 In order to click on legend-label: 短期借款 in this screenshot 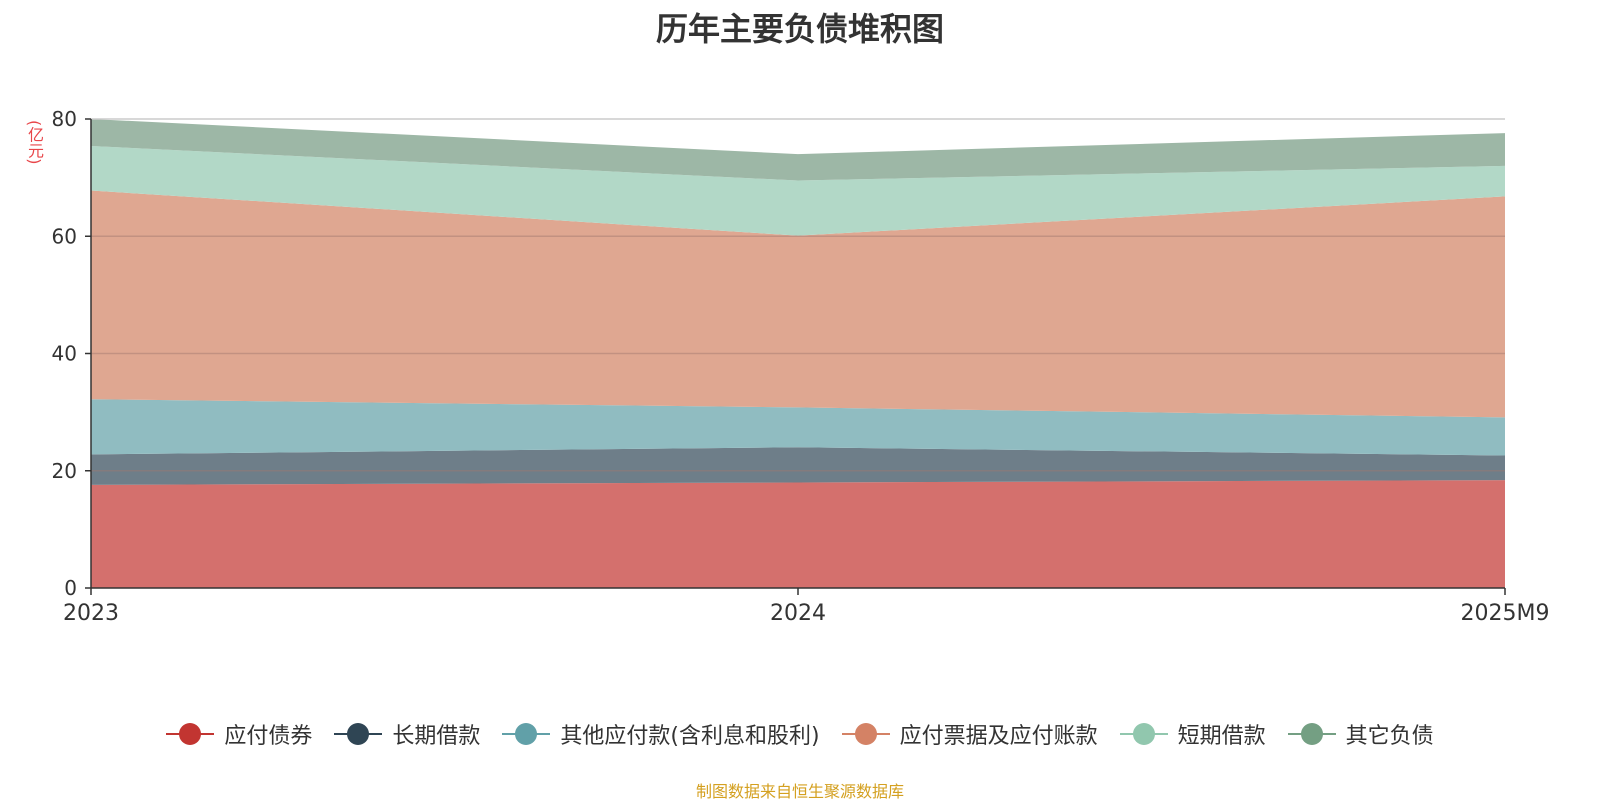, I will do `click(1221, 736)`.